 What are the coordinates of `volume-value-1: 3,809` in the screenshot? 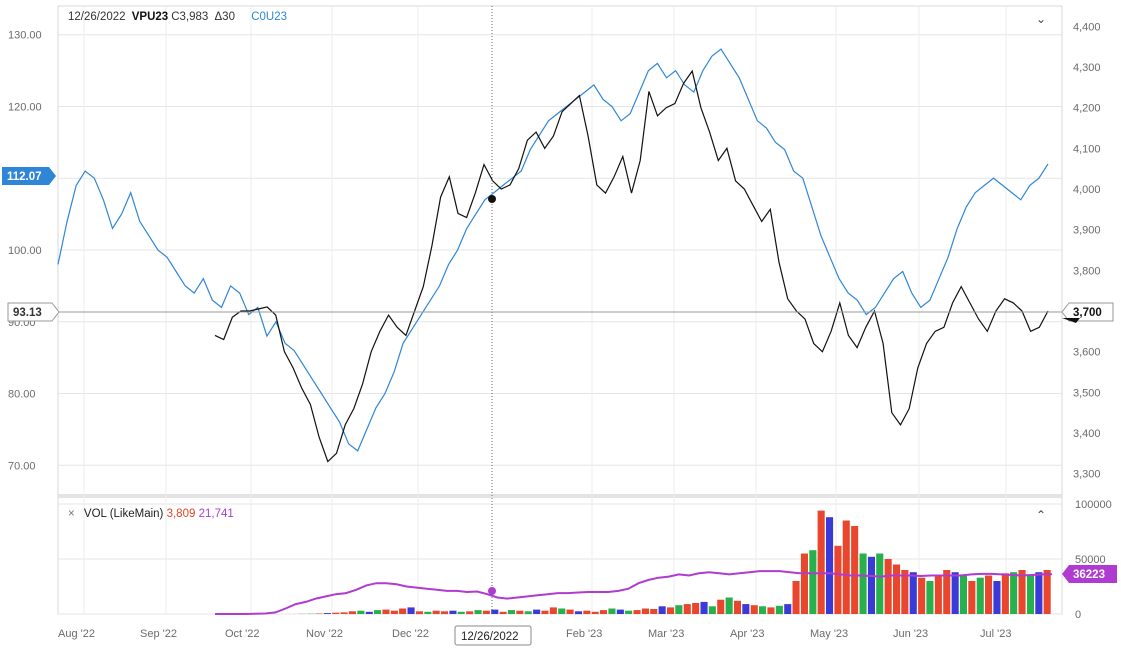 It's located at (181, 514).